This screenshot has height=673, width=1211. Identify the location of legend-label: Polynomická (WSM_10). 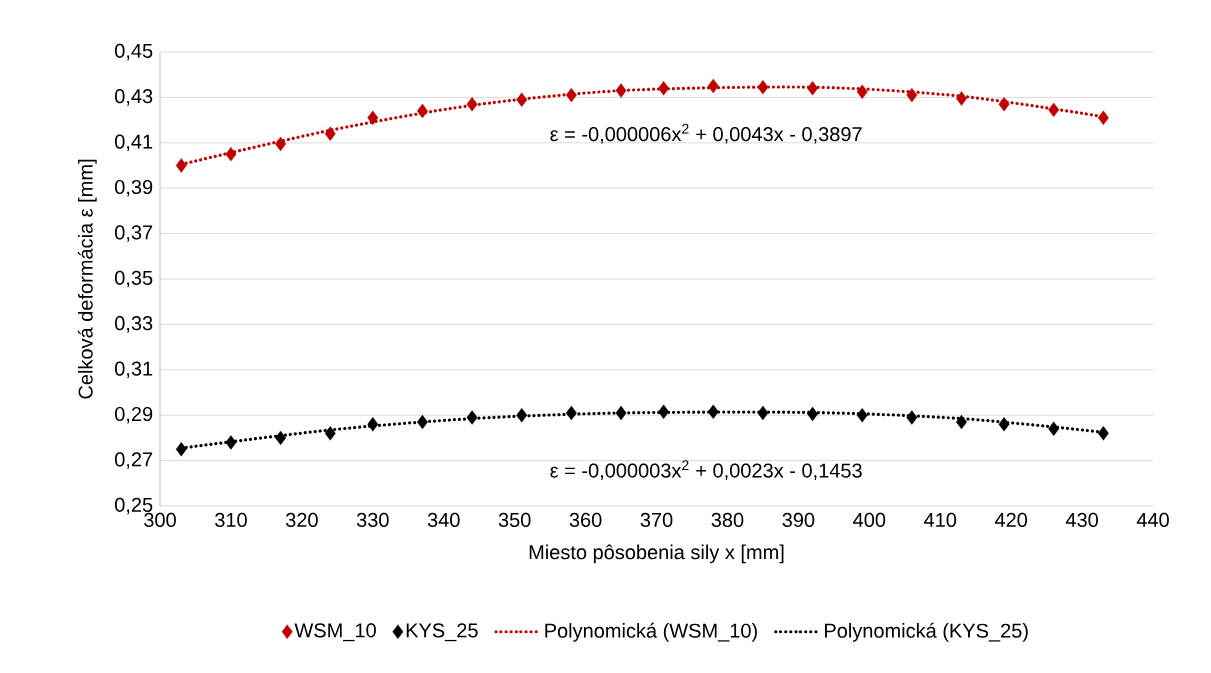
(651, 632).